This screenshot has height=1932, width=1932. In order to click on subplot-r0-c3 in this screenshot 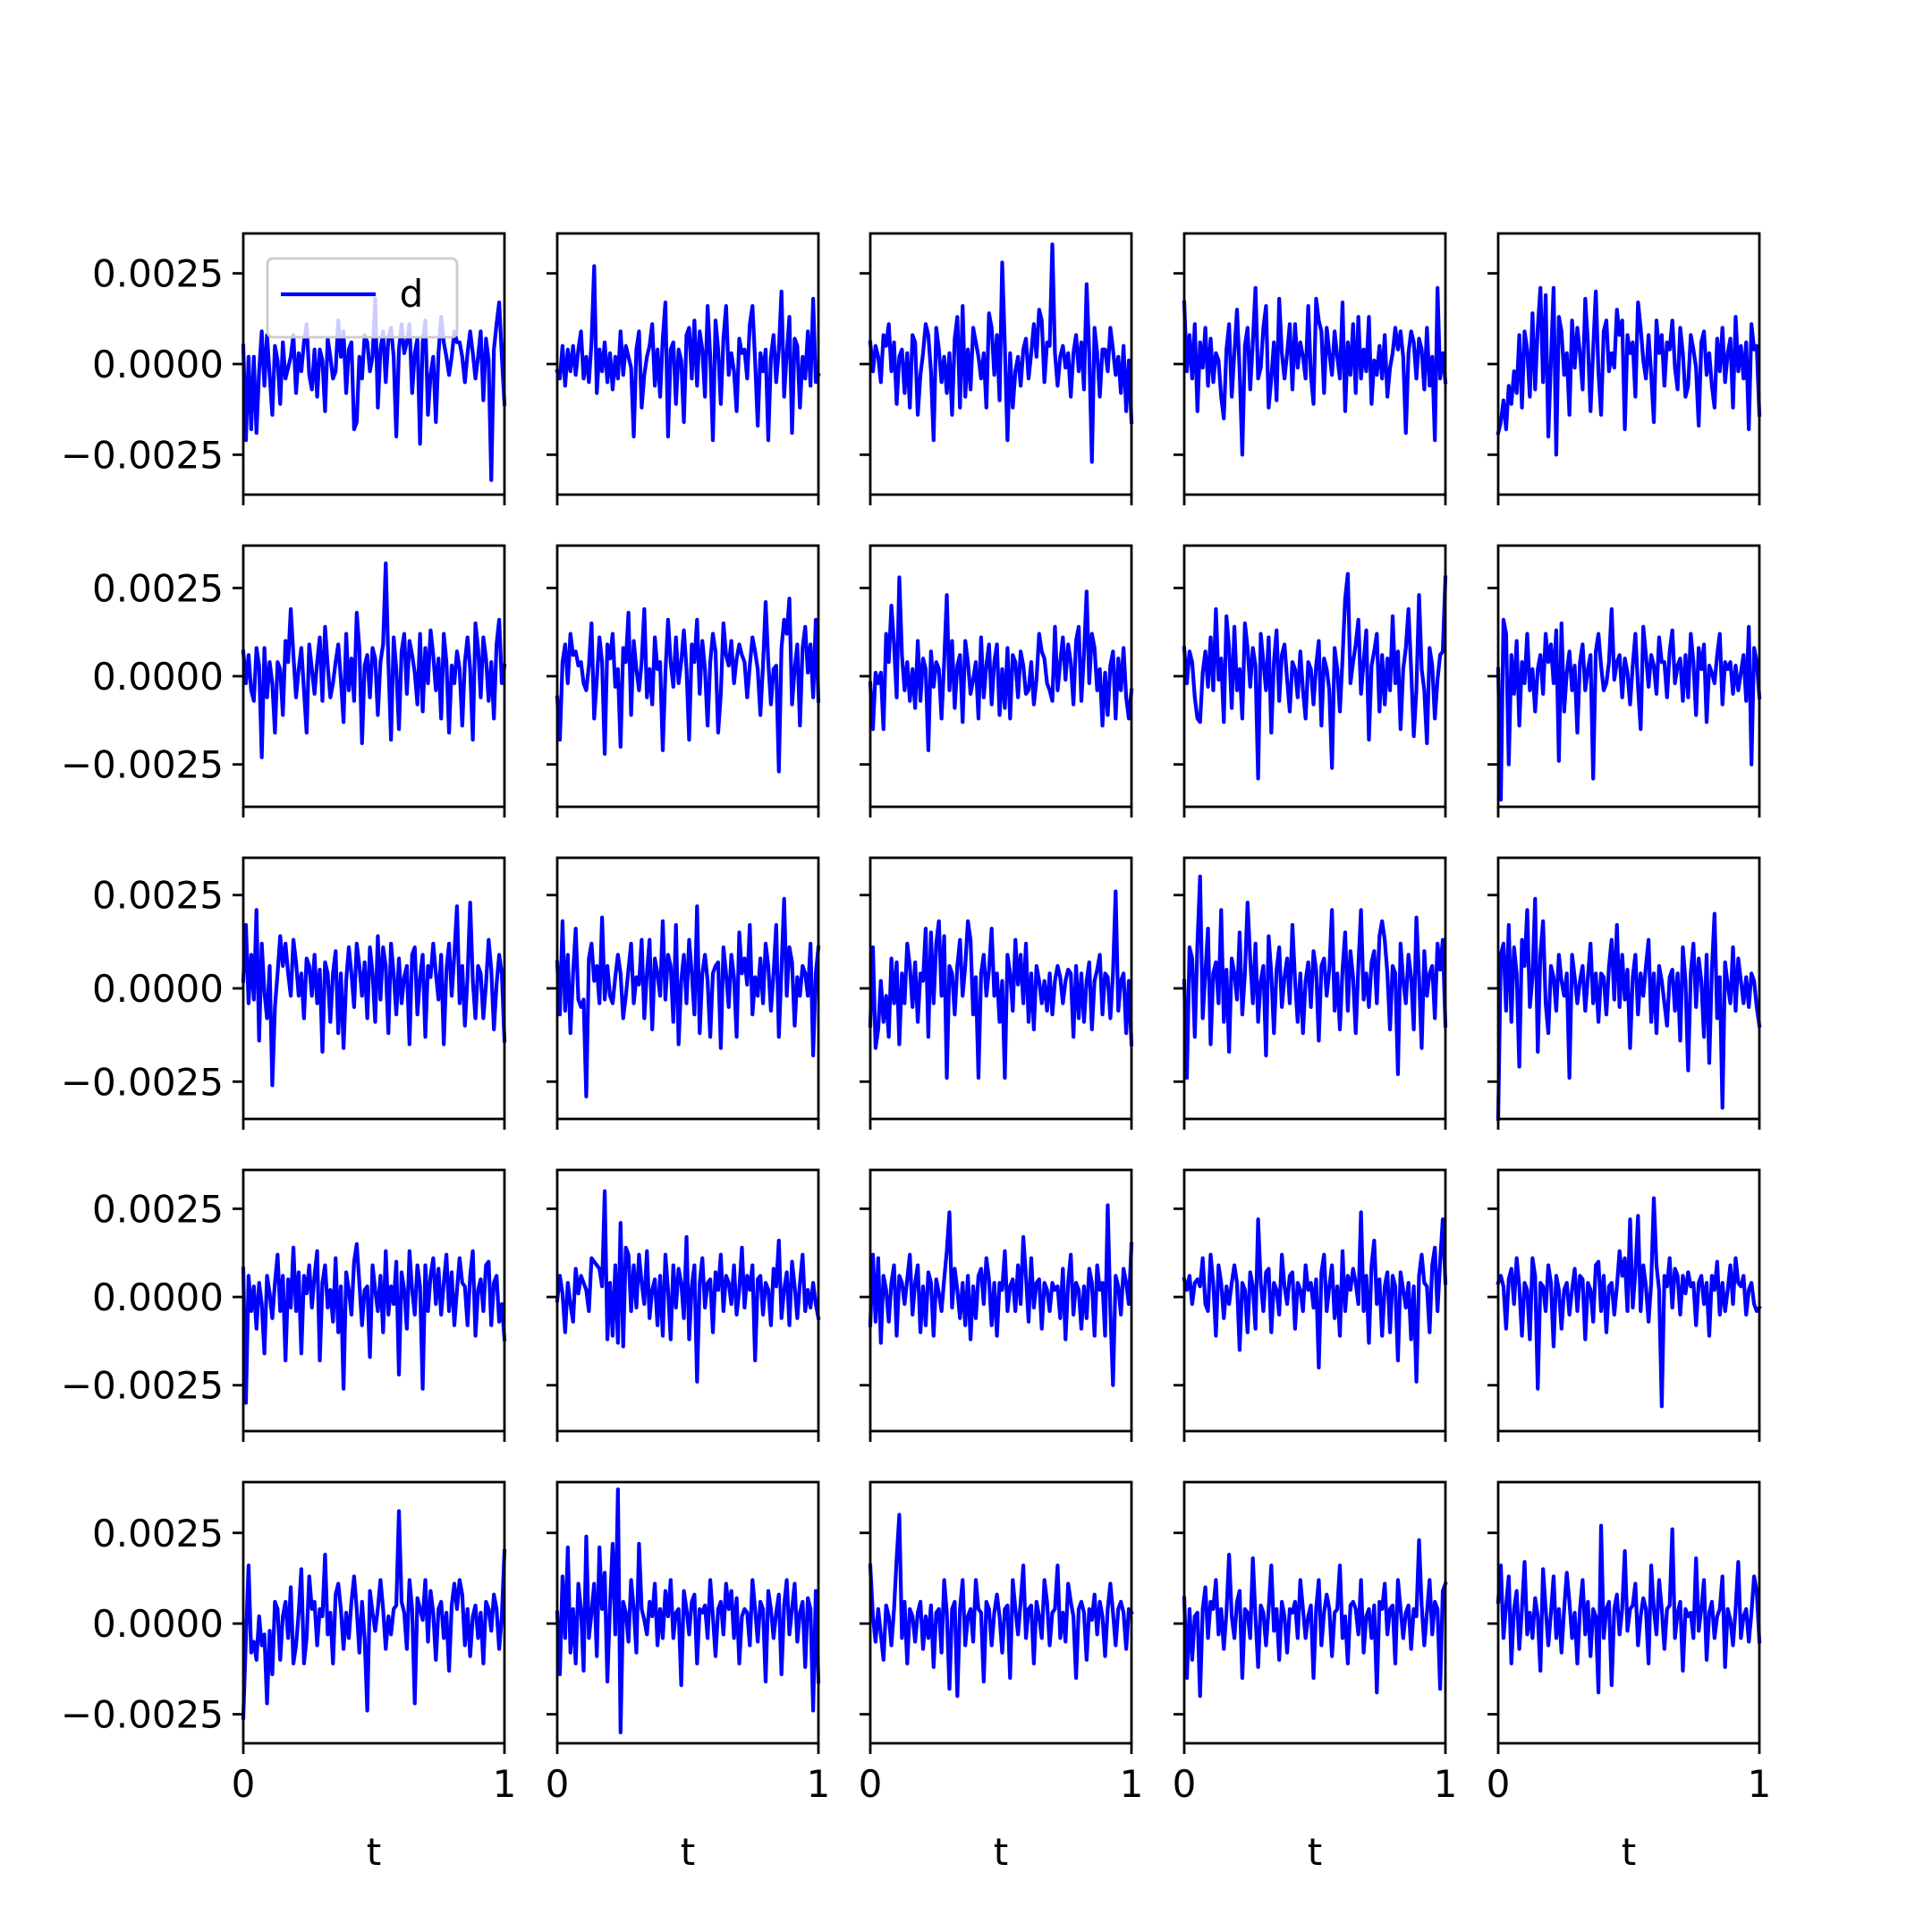, I will do `click(1311, 368)`.